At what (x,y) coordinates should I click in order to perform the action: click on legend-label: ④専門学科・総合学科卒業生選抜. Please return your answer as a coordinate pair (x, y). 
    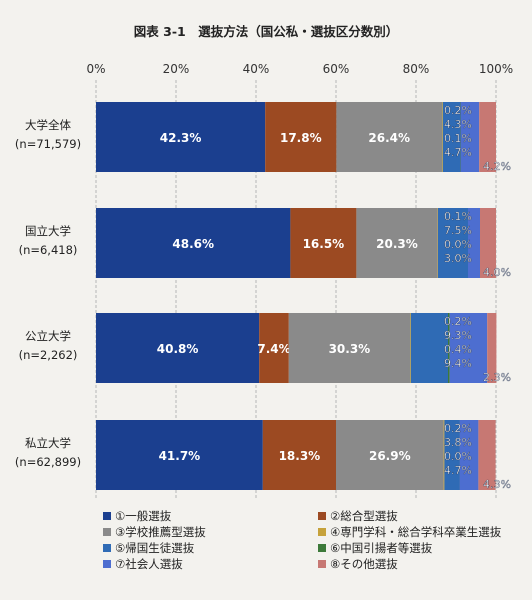
    Looking at the image, I should click on (416, 532).